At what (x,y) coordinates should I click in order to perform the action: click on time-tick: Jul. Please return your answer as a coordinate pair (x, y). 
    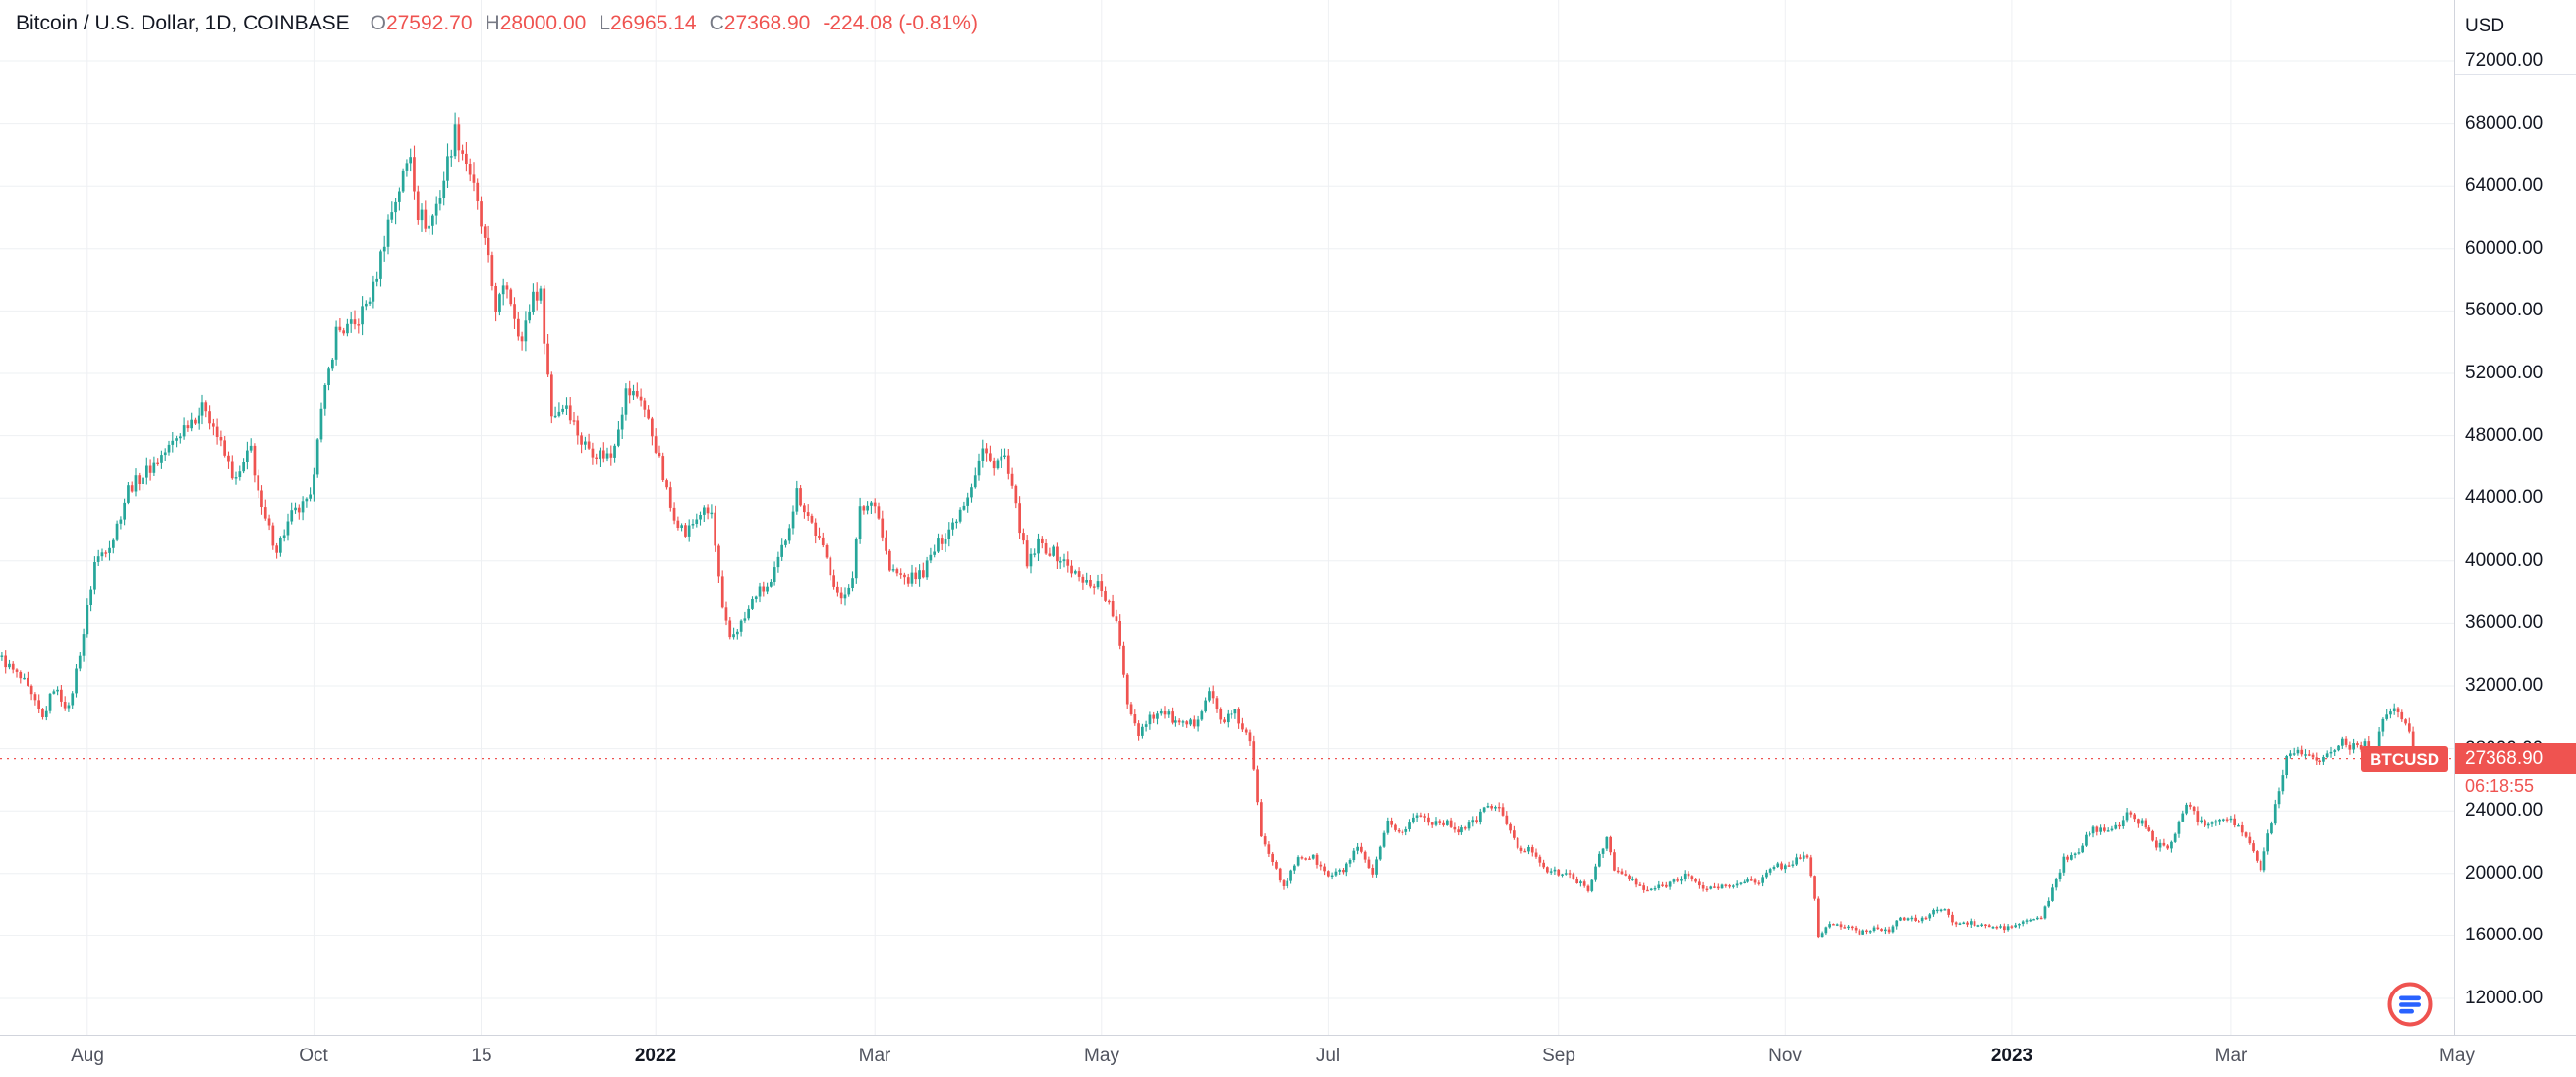
    Looking at the image, I should click on (1328, 1056).